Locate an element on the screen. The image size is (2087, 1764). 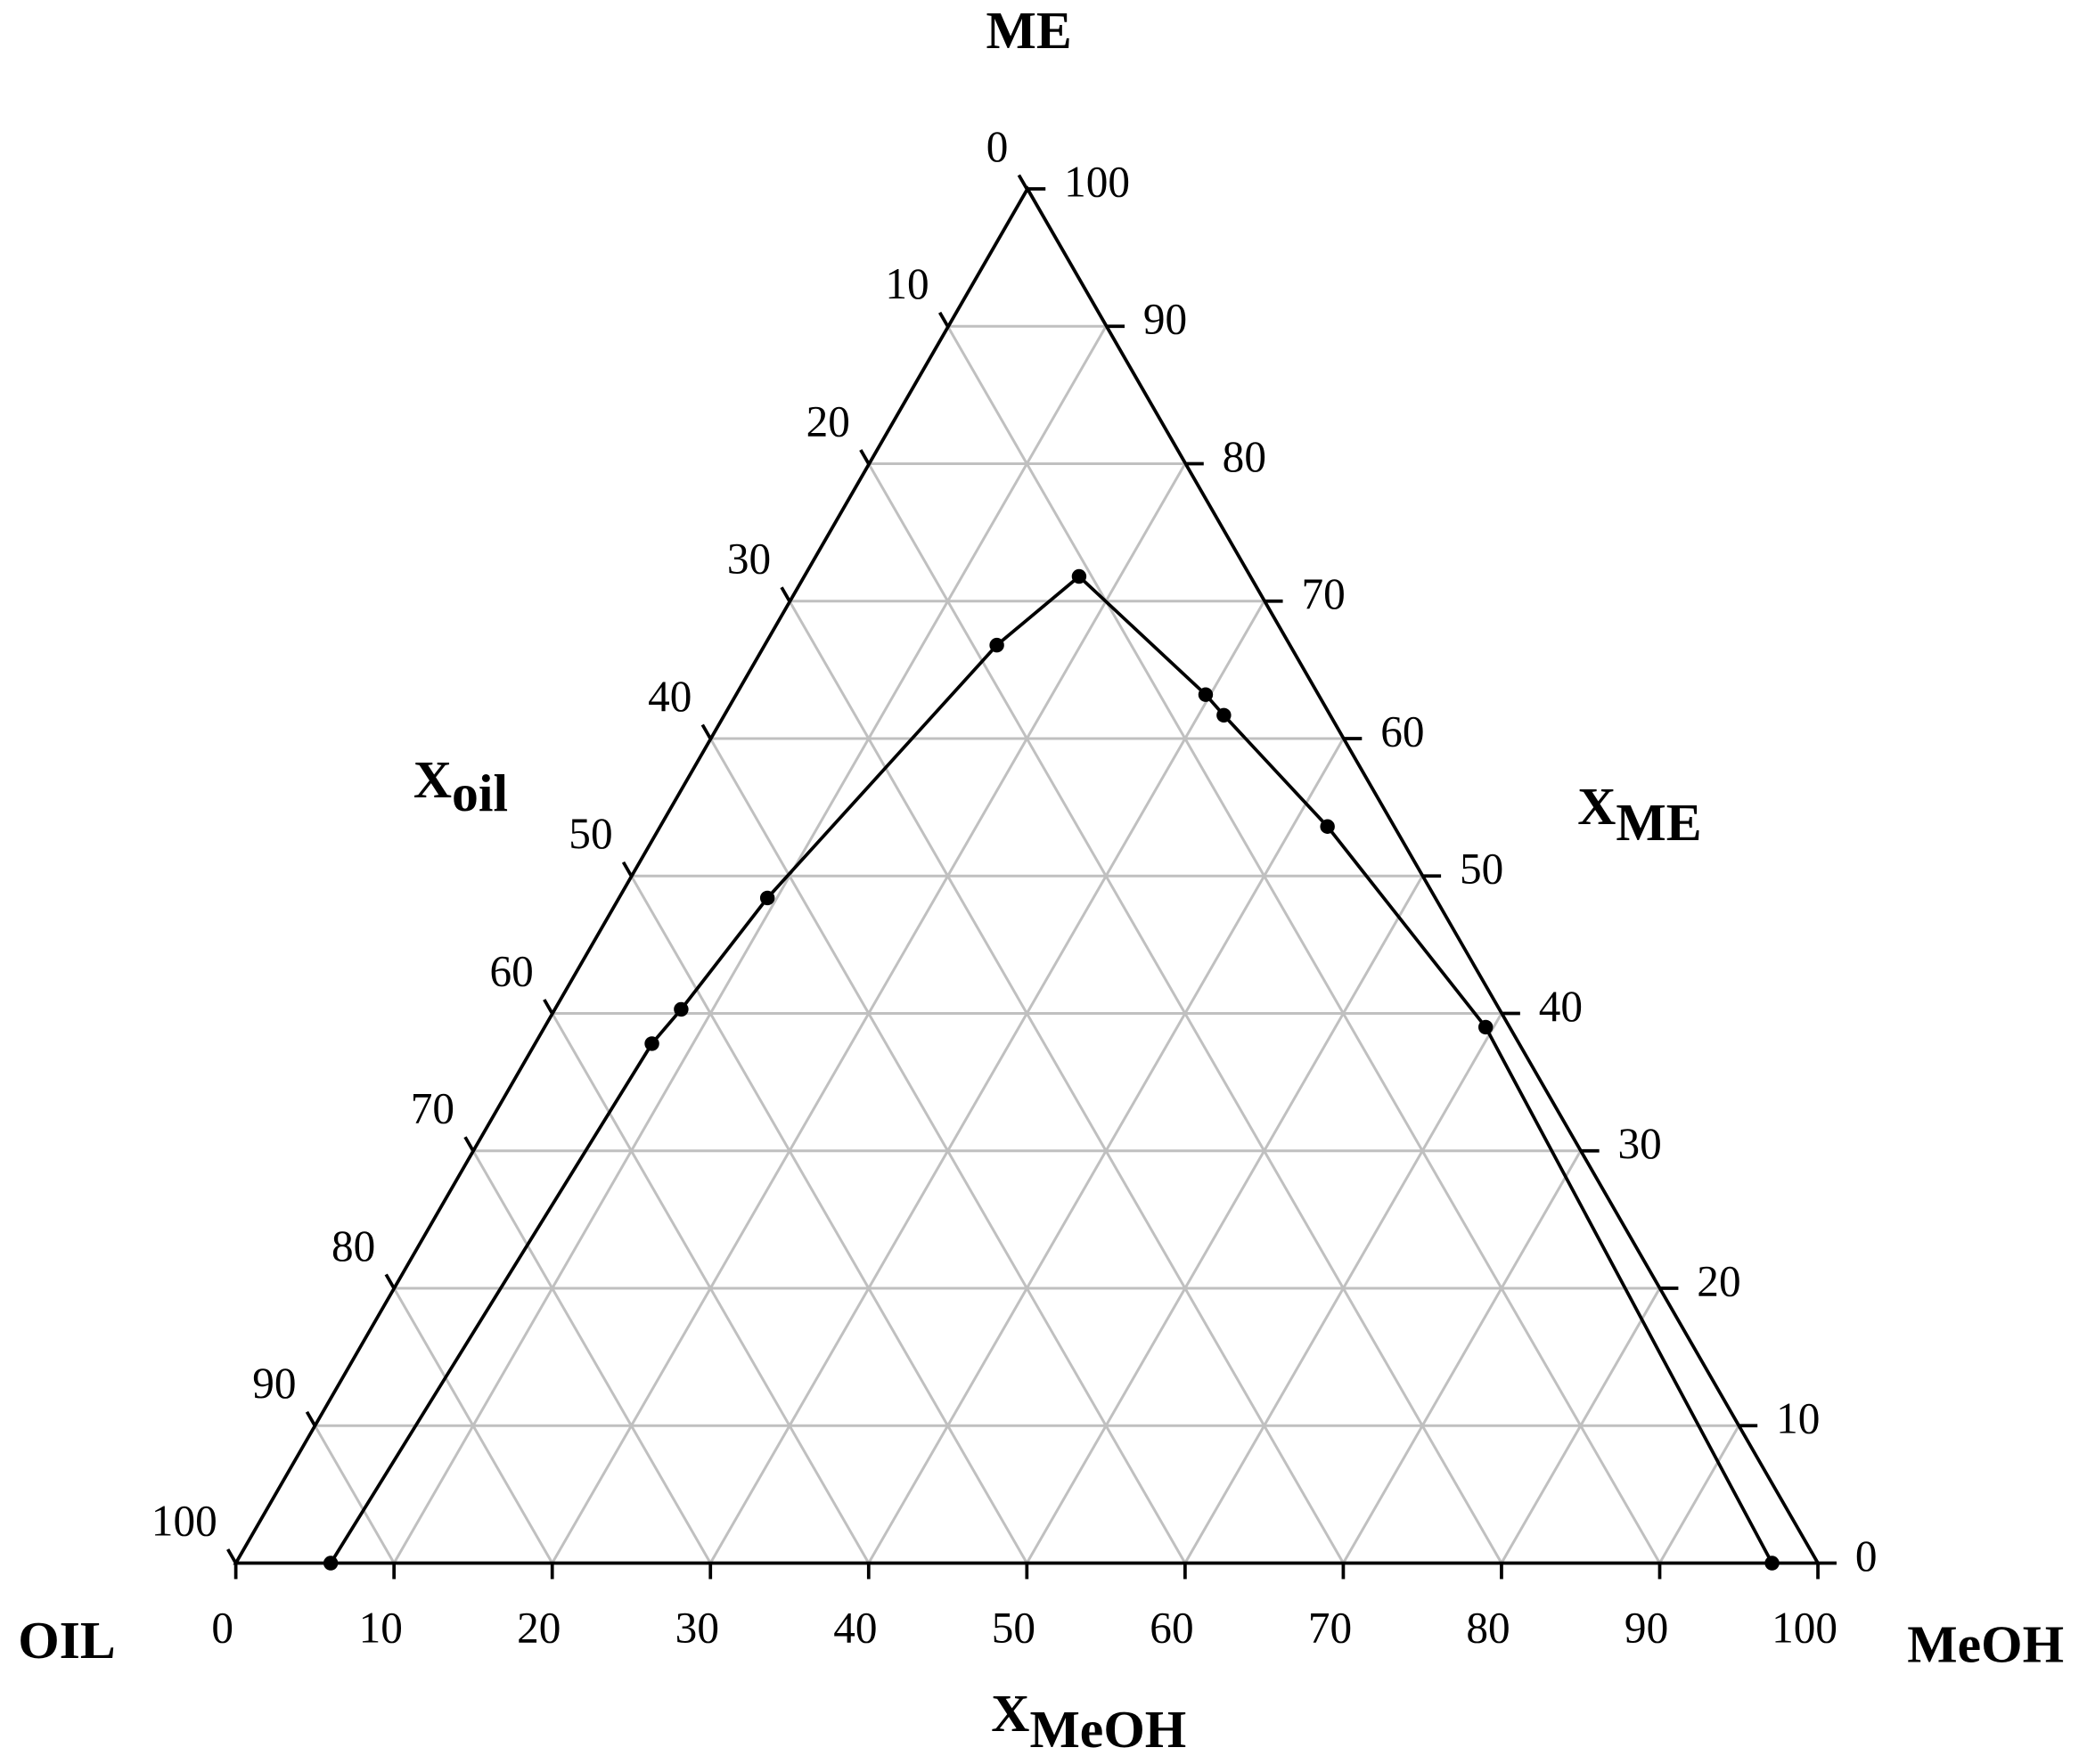
axis-title: Xoil is located at coordinates (460, 786).